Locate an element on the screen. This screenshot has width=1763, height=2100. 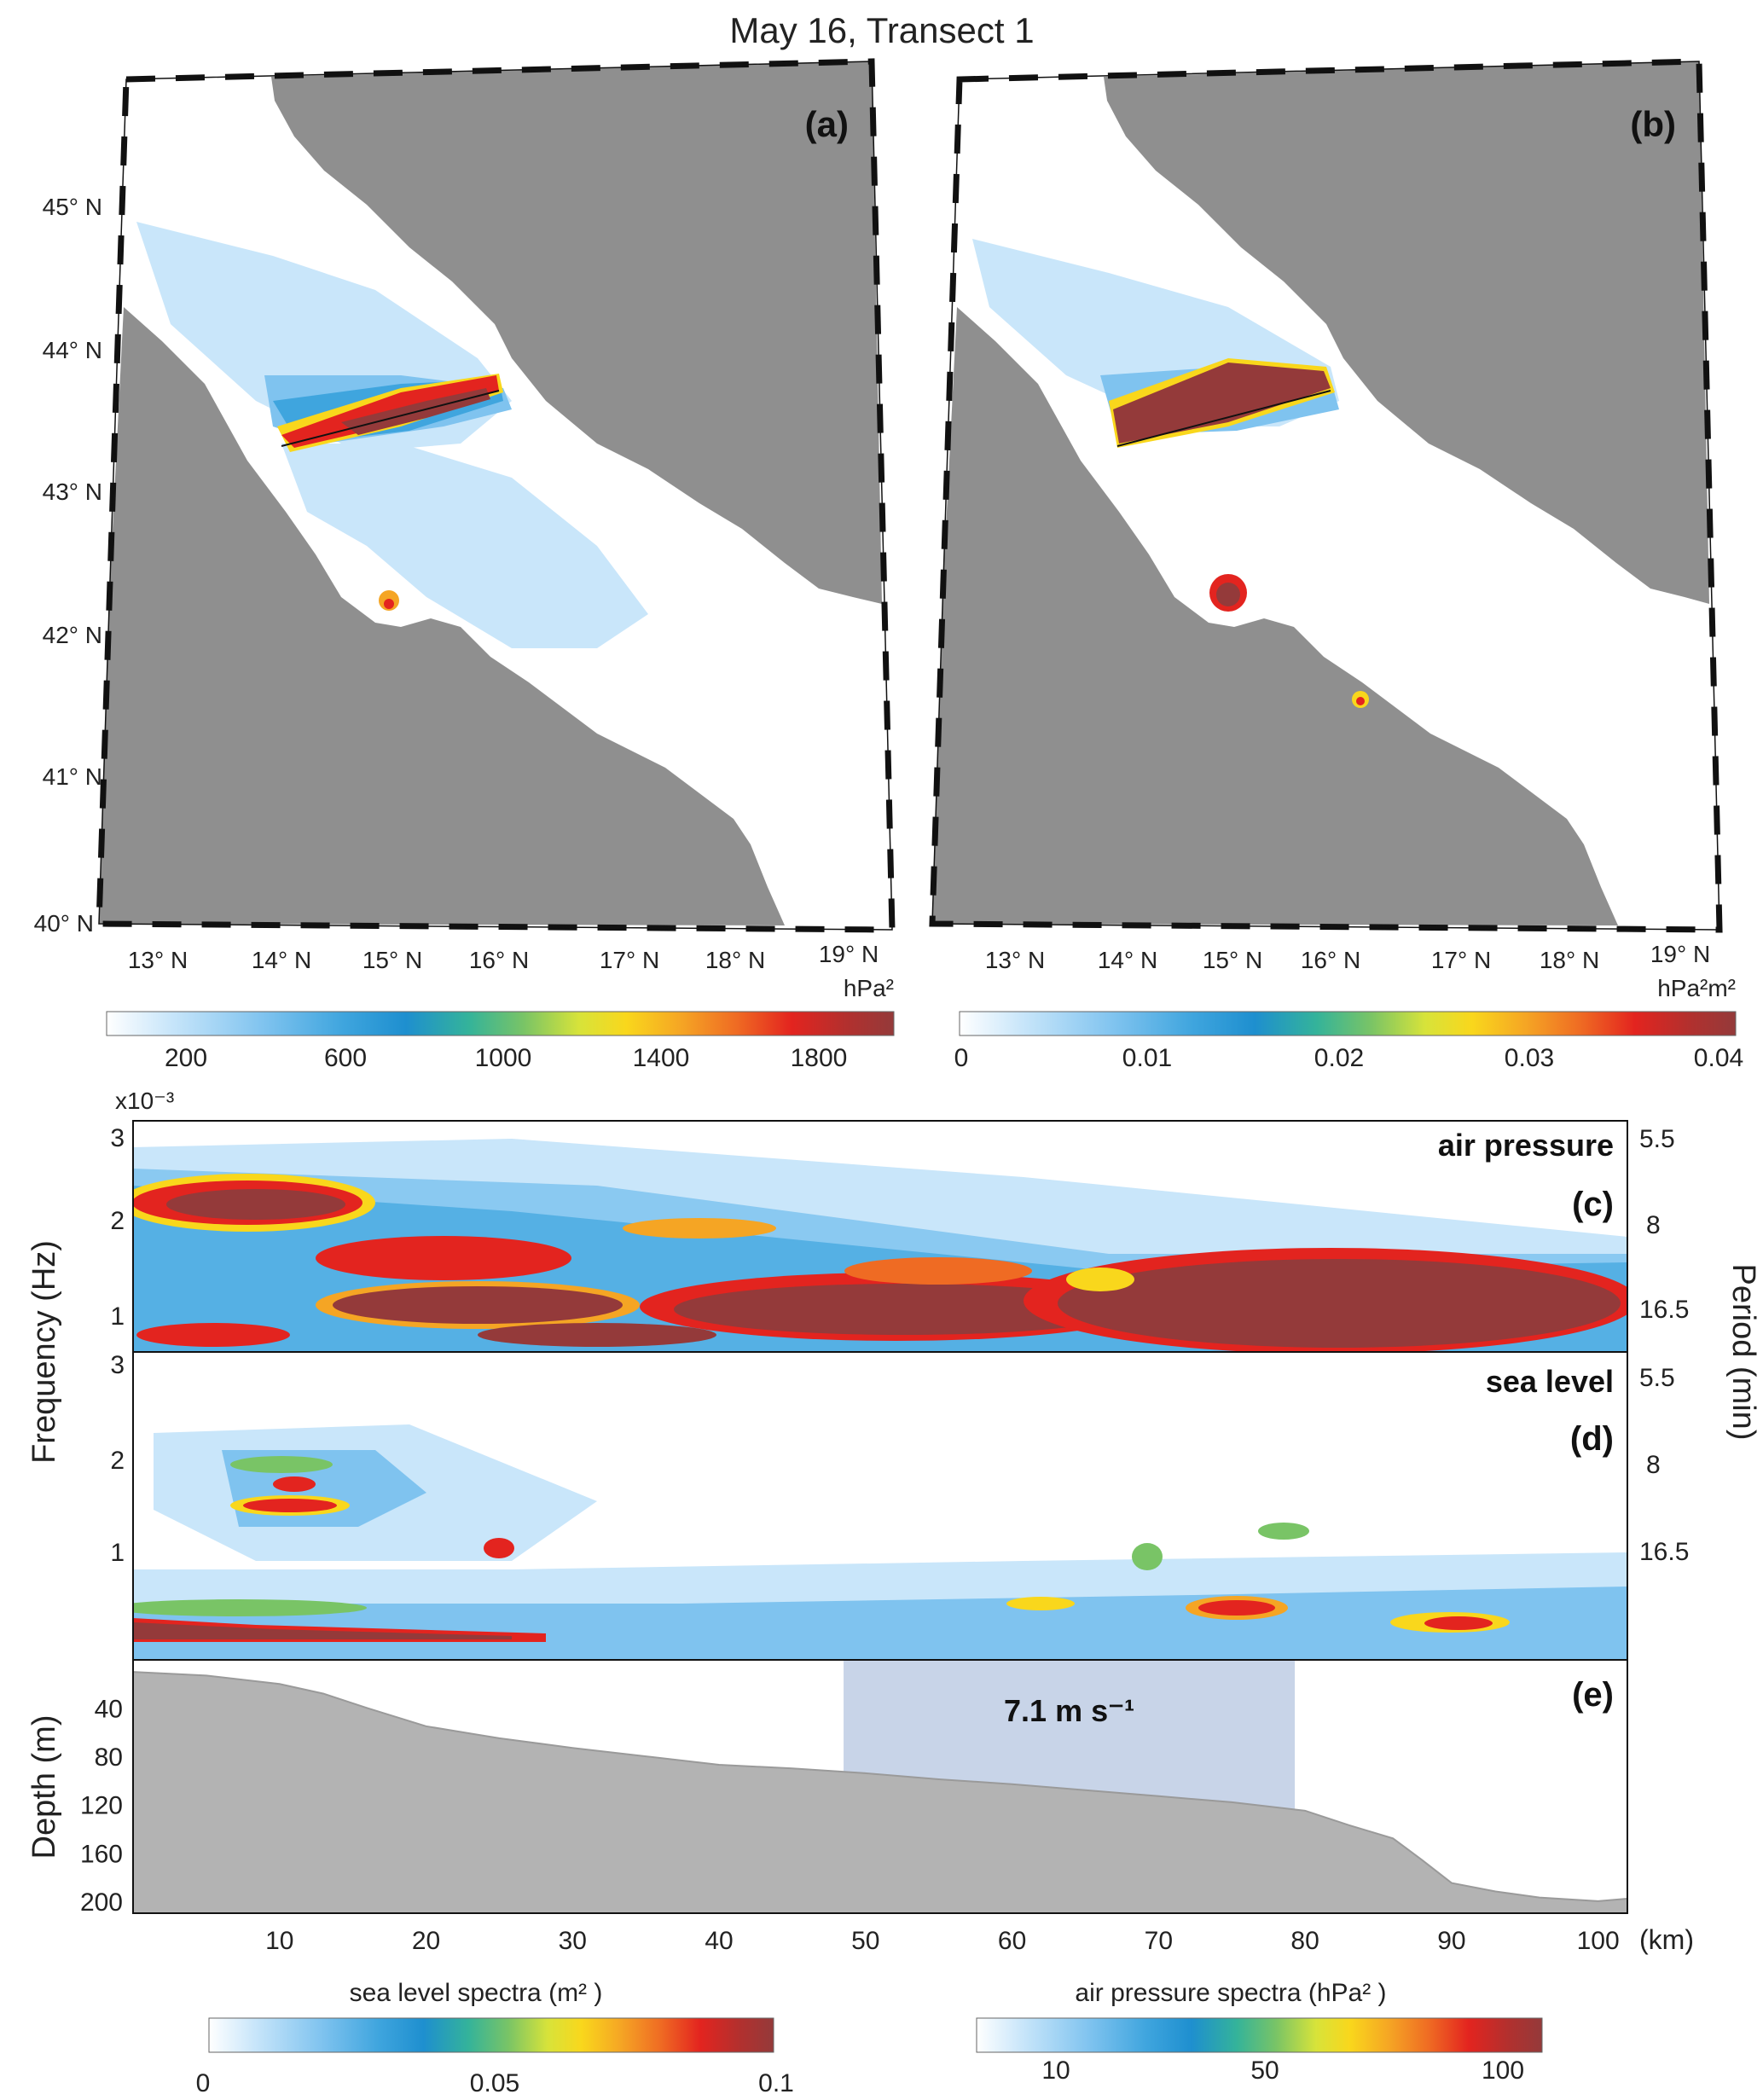
distance-tick-label: 40 is located at coordinates (719, 1941).